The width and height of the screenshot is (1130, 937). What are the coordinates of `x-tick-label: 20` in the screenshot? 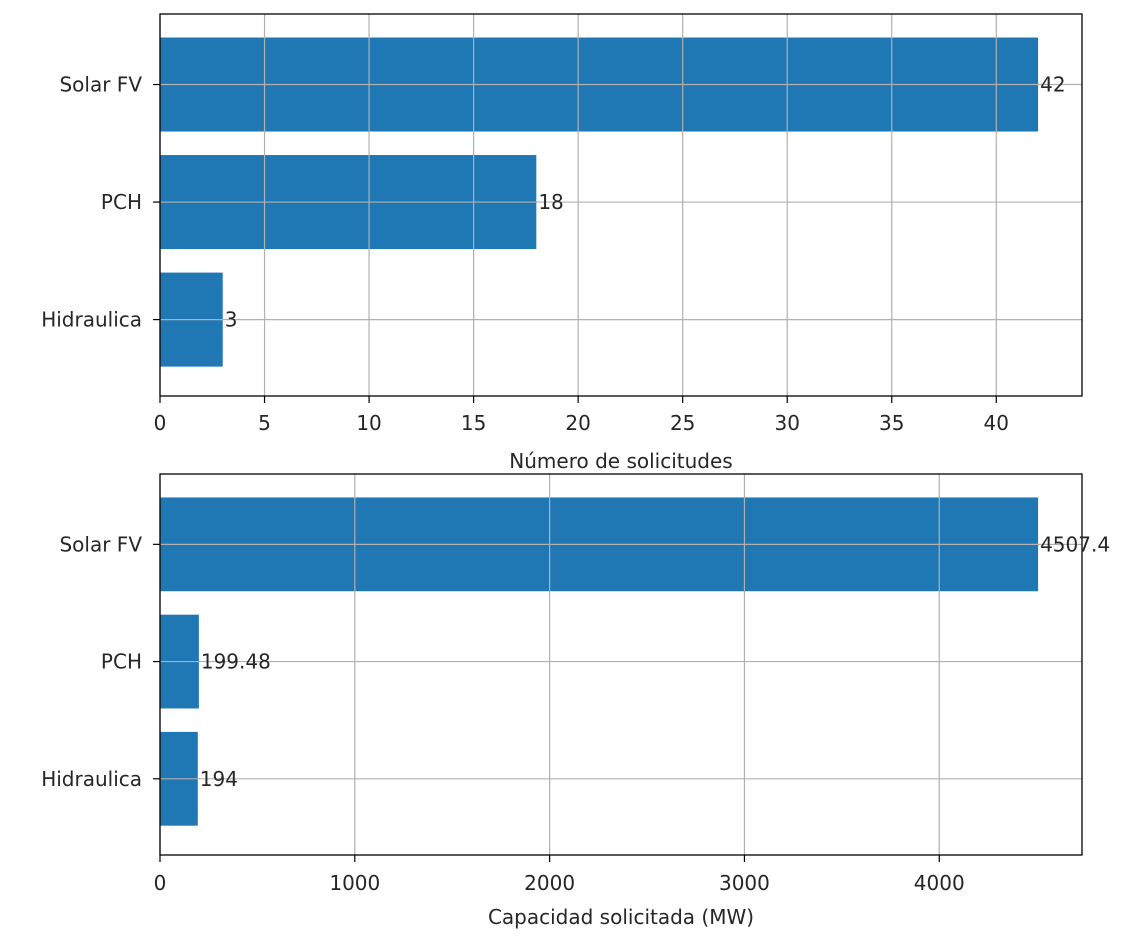 It's located at (577, 423).